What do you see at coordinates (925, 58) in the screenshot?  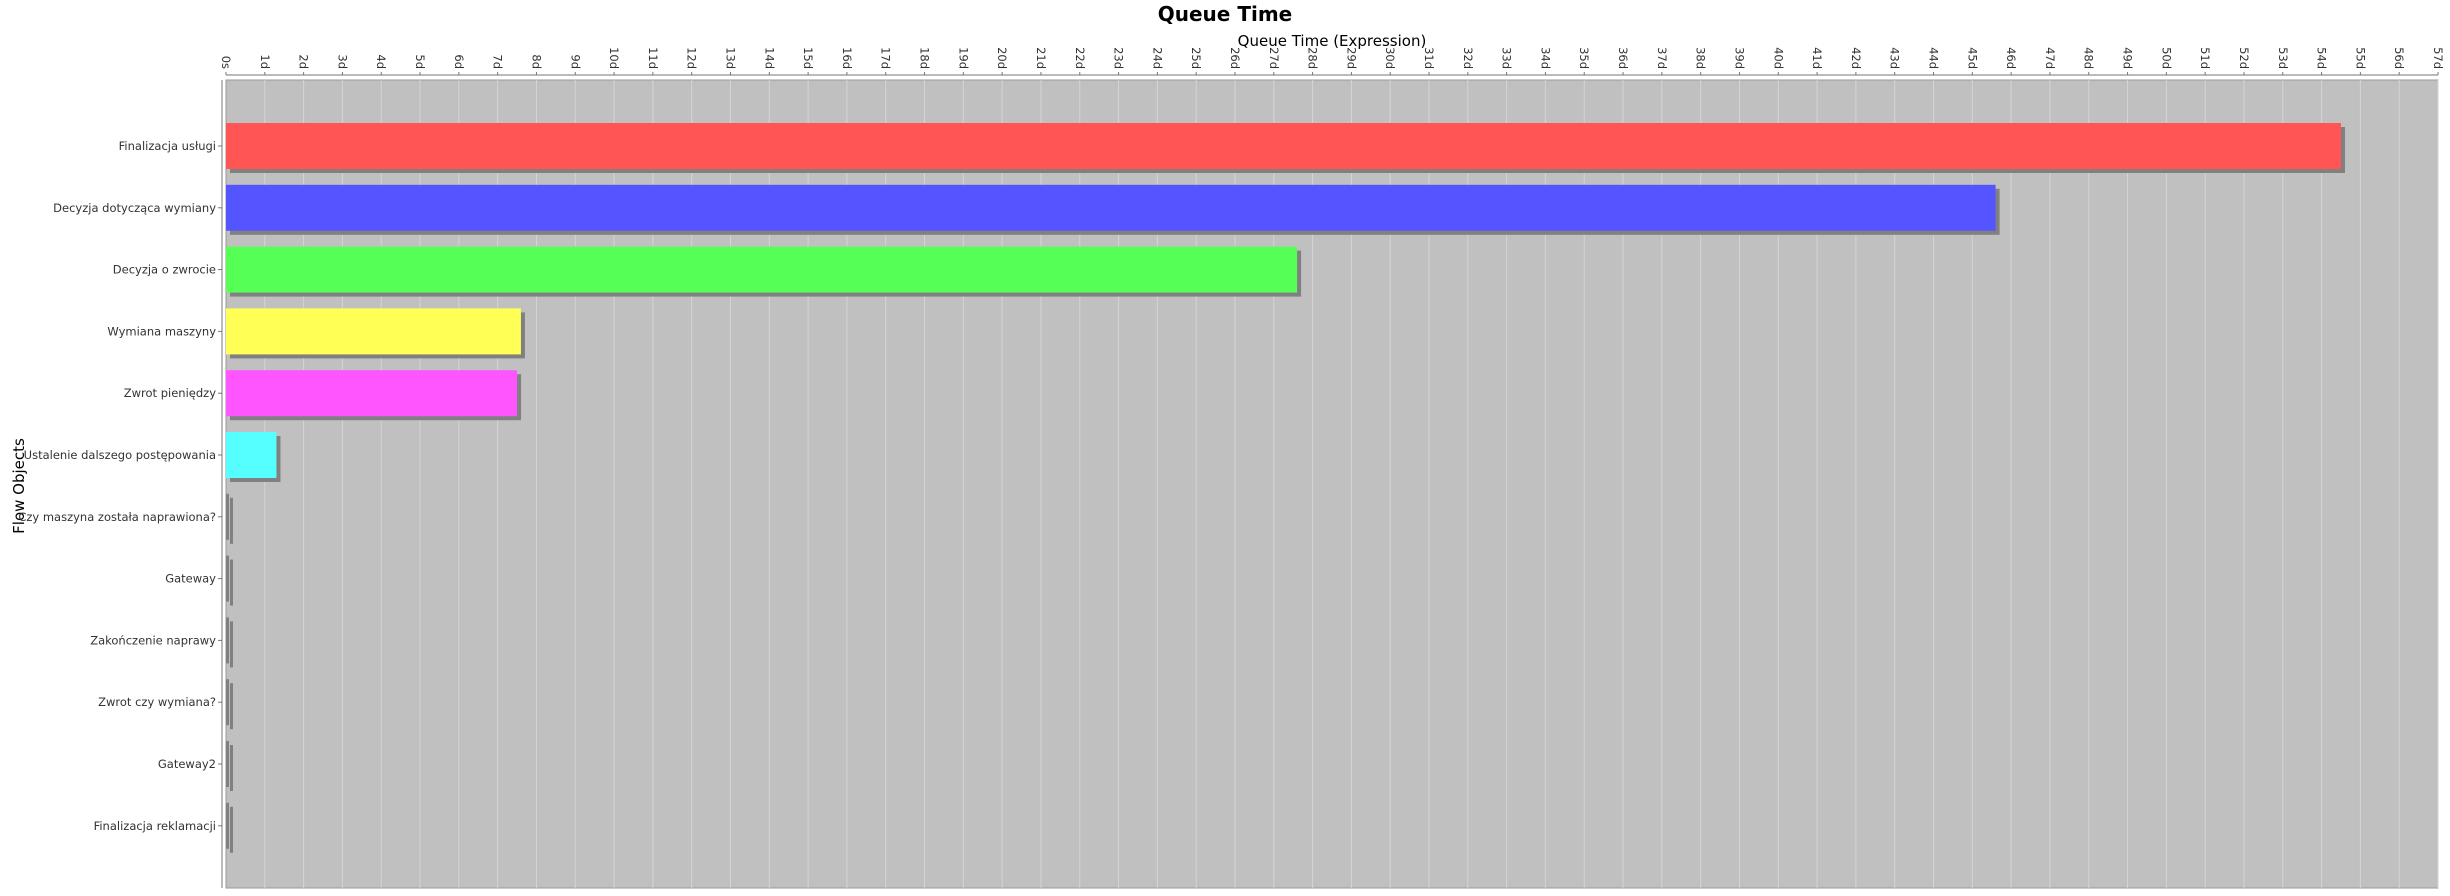 I see `x-tick-label: 18d` at bounding box center [925, 58].